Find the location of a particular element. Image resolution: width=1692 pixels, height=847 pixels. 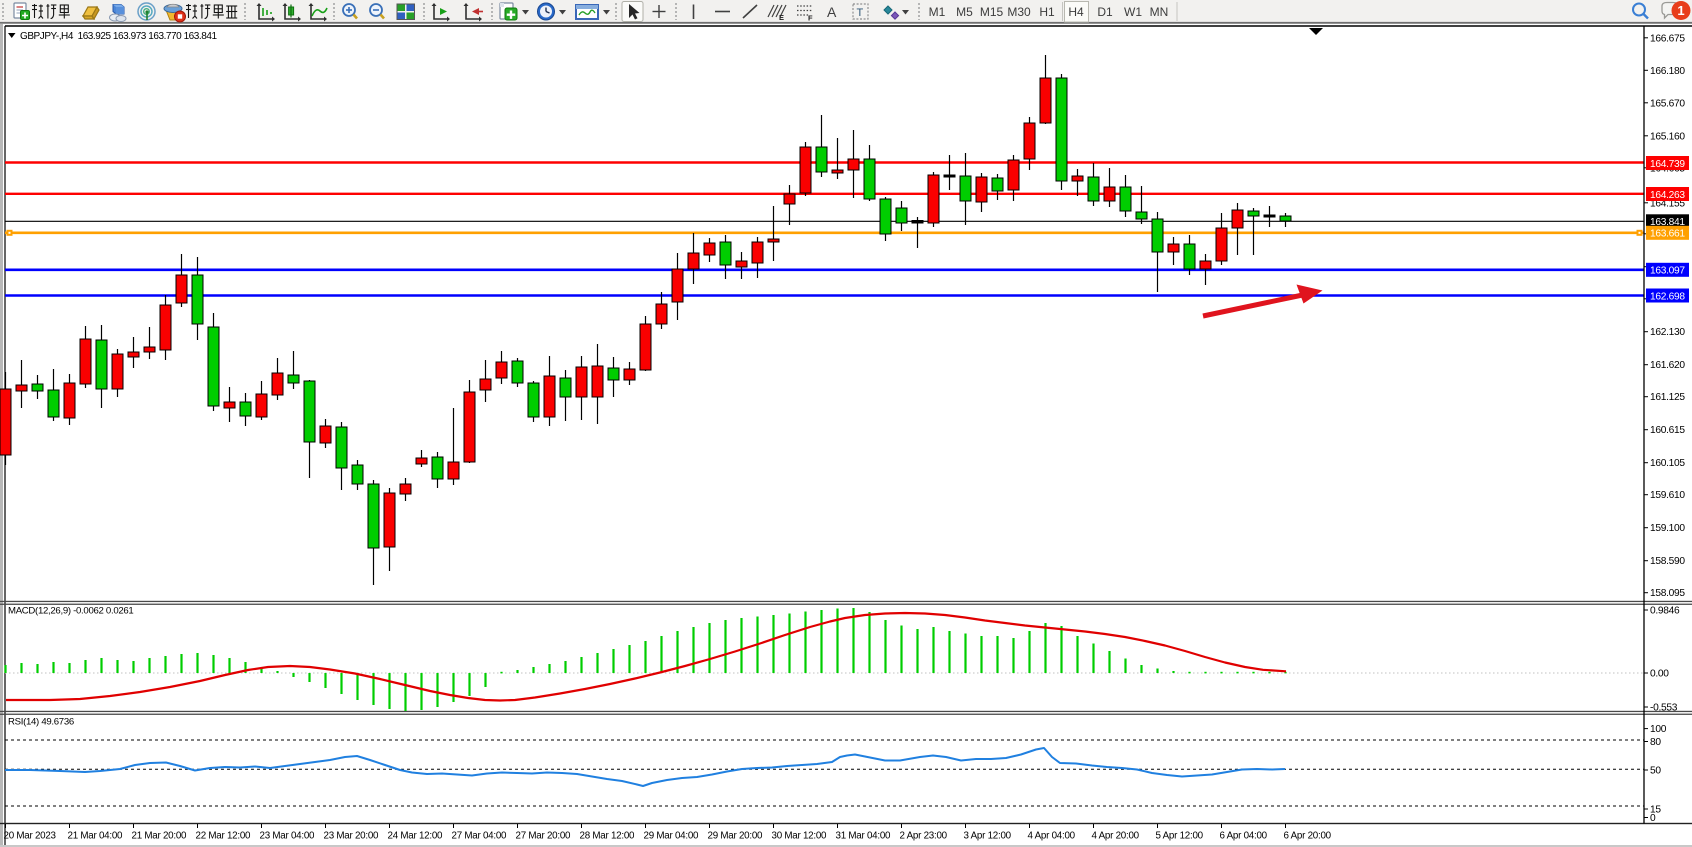

svg-text: 165.670 is located at coordinates (1667, 103).